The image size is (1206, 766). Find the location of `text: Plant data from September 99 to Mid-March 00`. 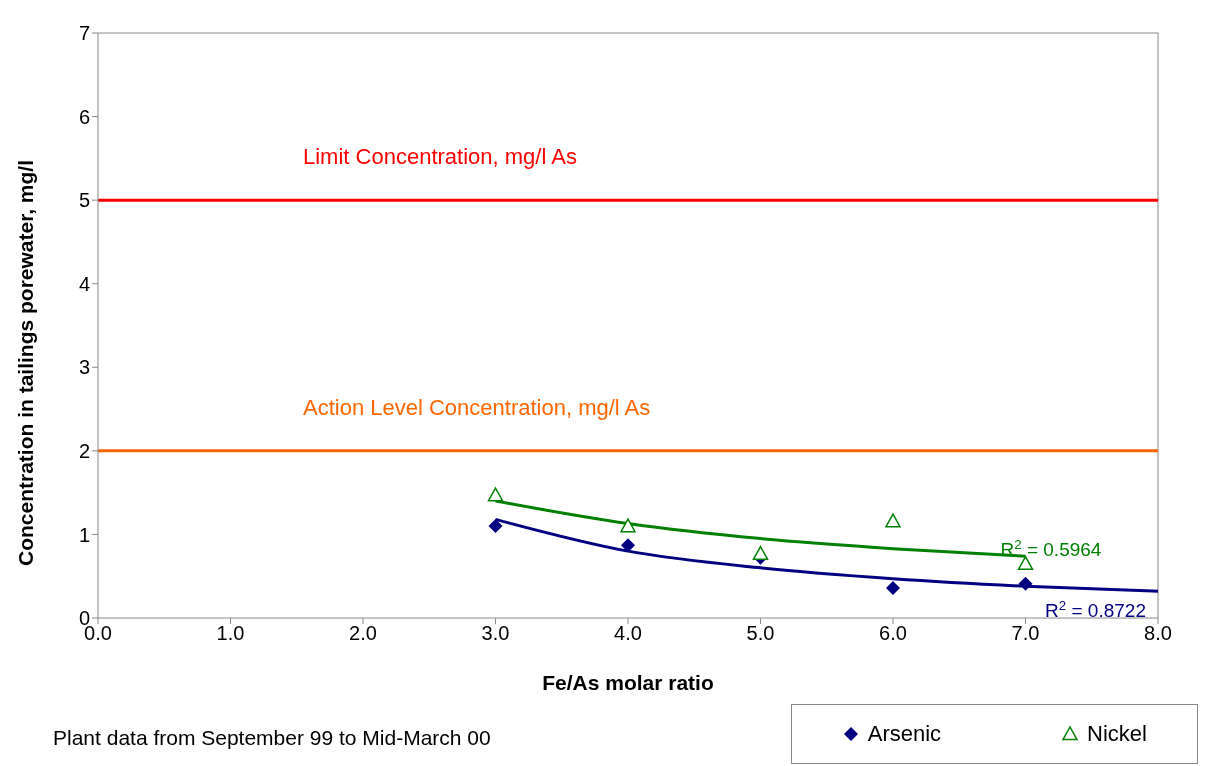

text: Plant data from September 99 to Mid-March 00 is located at coordinates (272, 738).